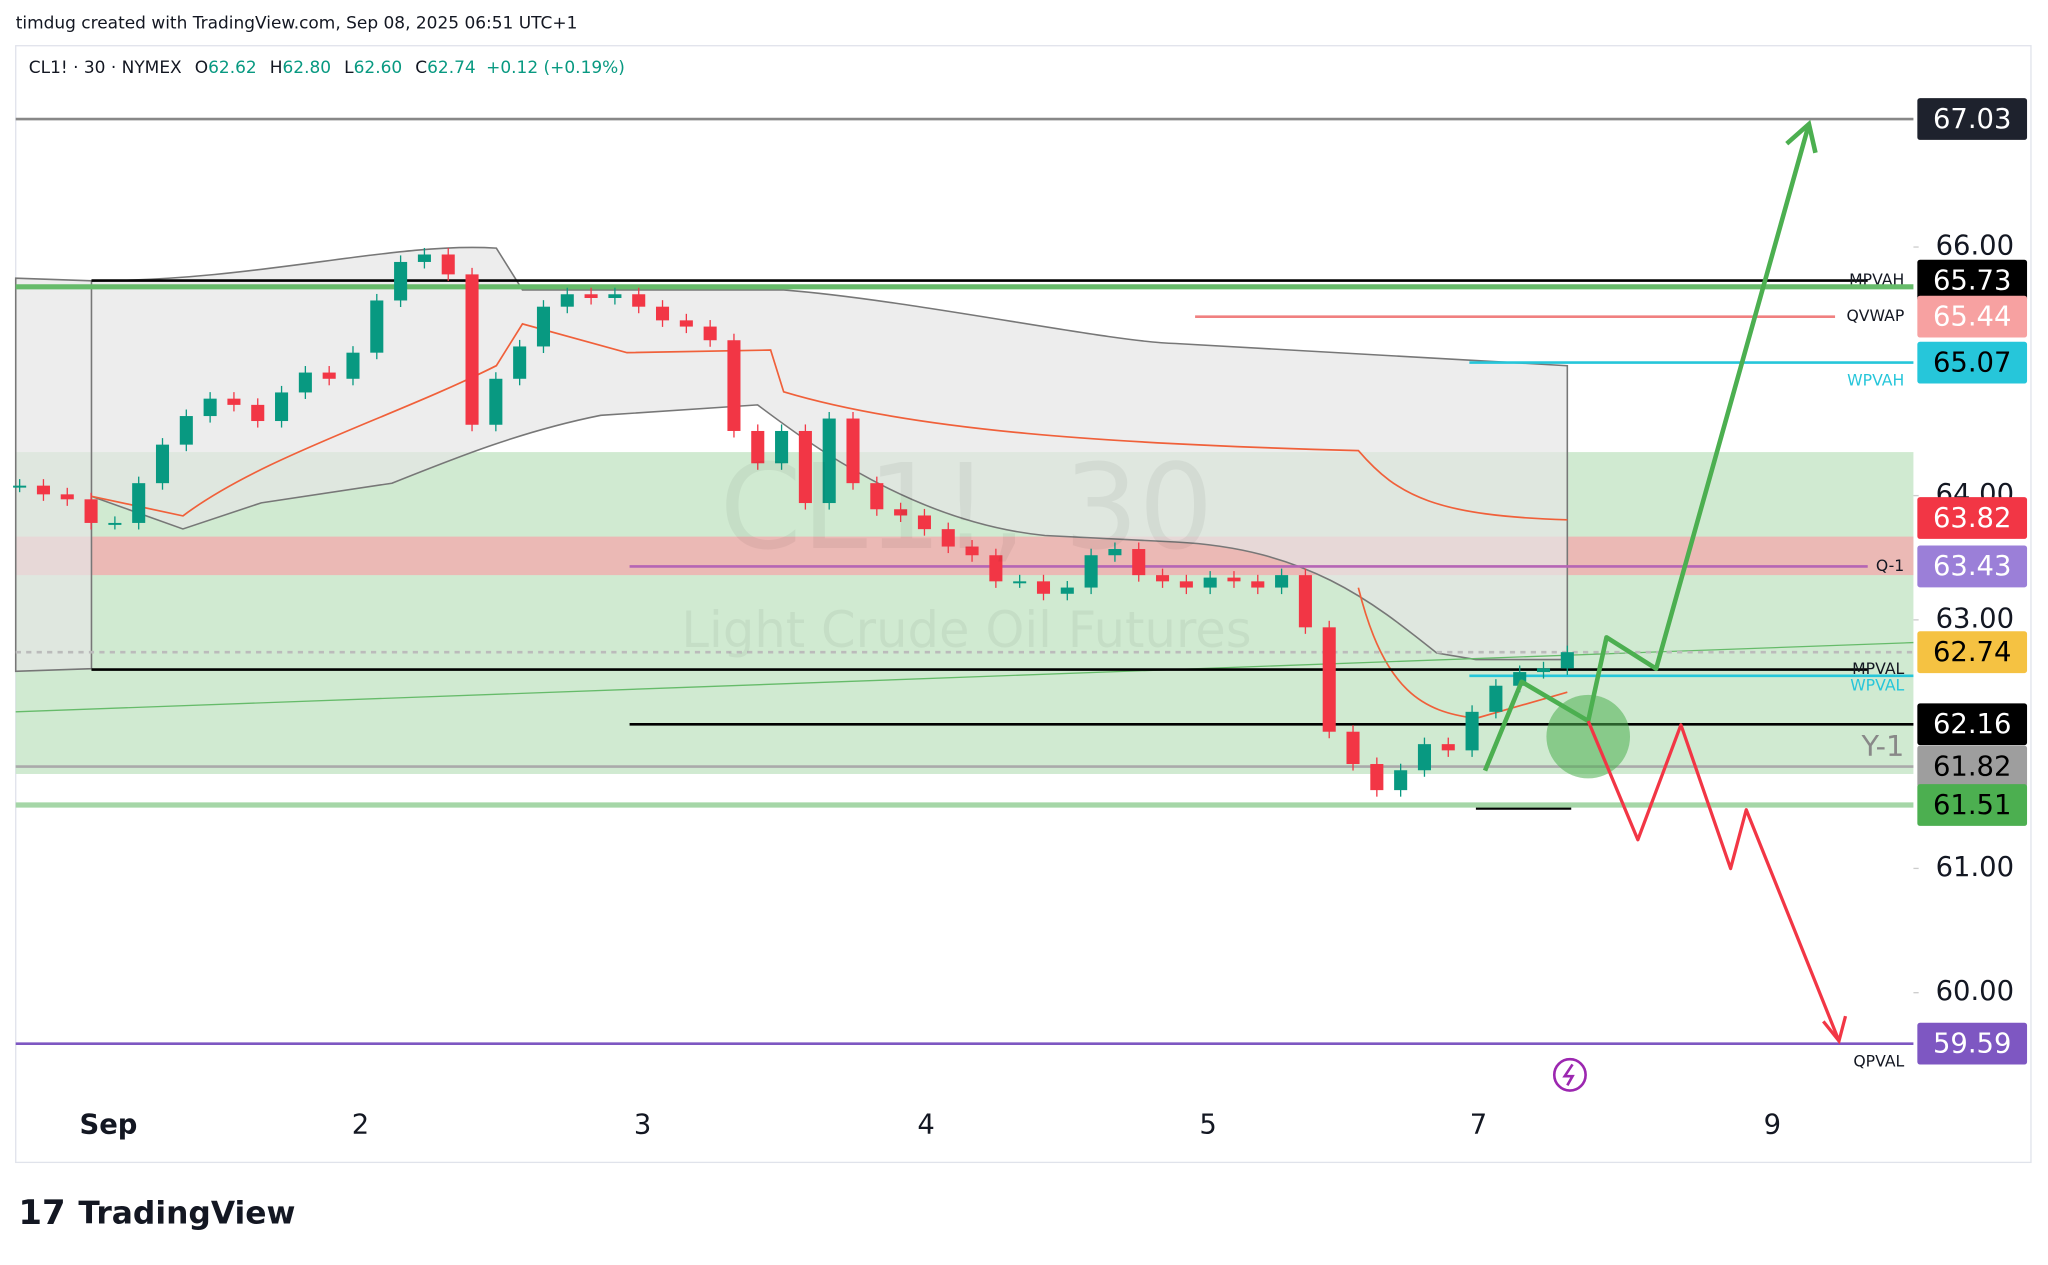 The height and width of the screenshot is (1265, 2048). I want to click on ohlc-key: O, so click(201, 68).